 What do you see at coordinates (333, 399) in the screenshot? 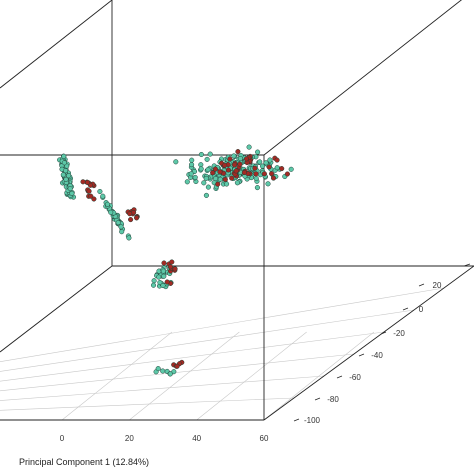
I see `depth-tick-label: -80` at bounding box center [333, 399].